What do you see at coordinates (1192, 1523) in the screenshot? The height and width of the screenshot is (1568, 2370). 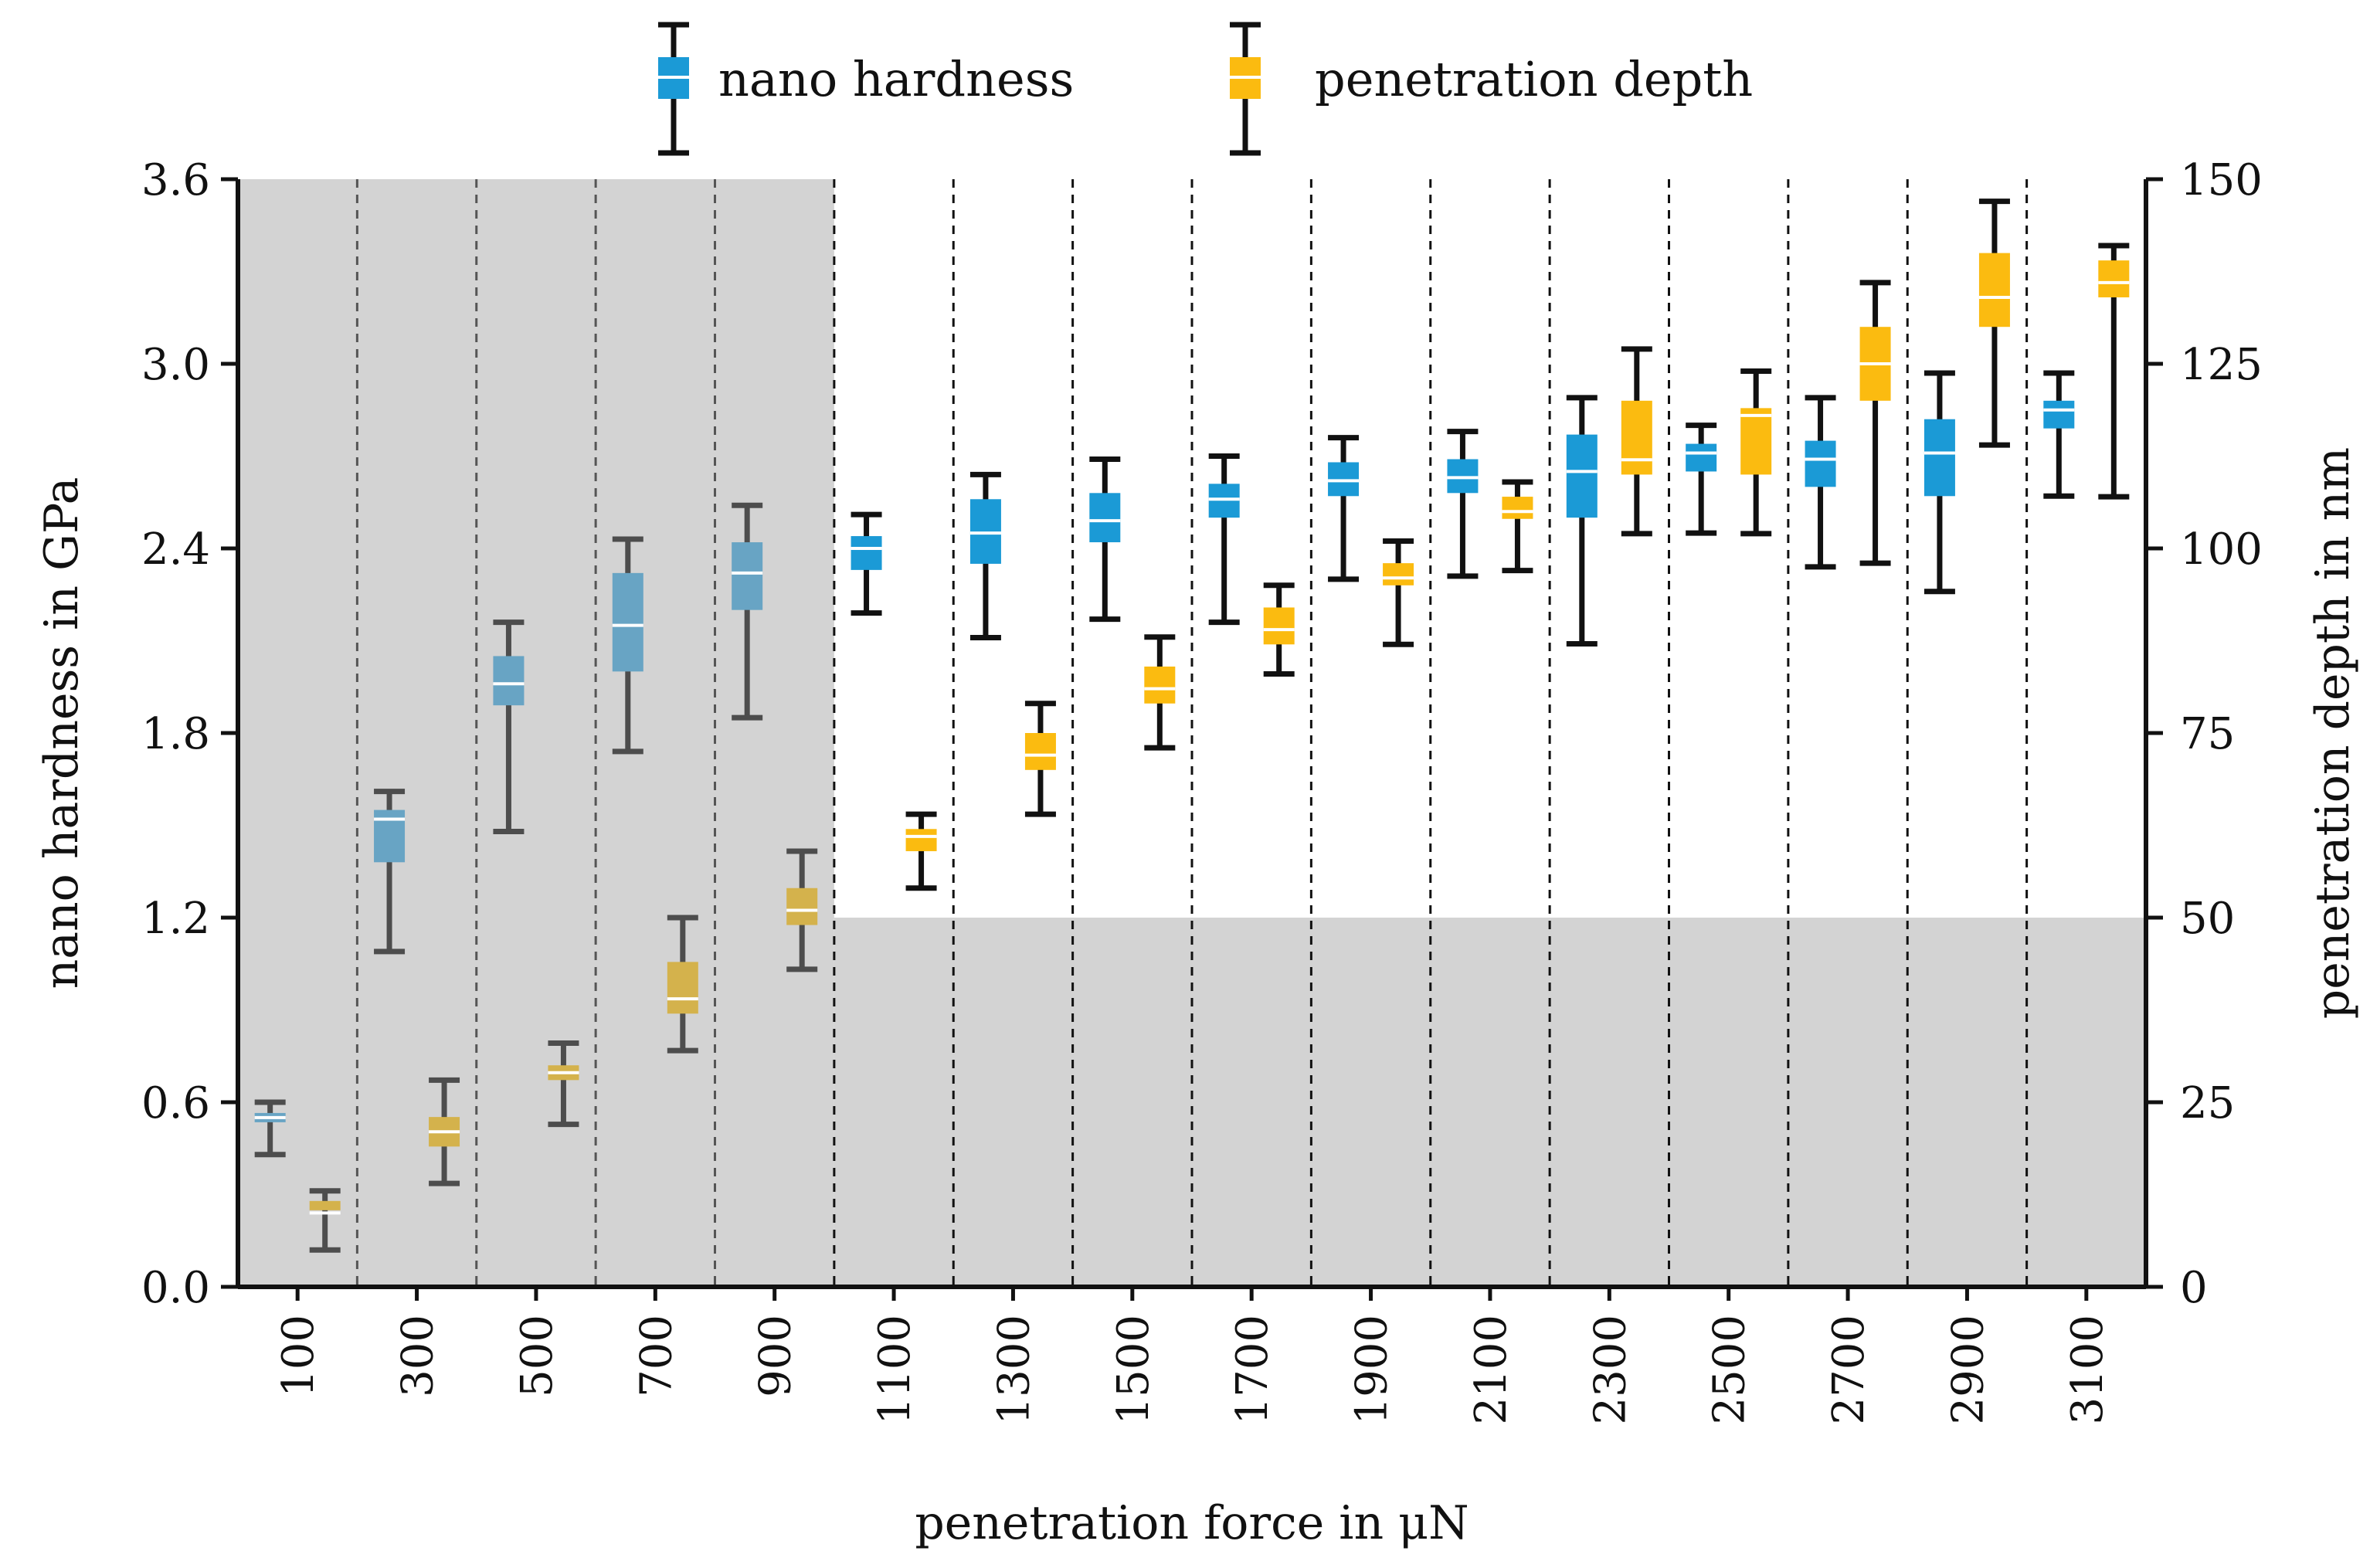 I see `x-axis-title: penetration force in μN` at bounding box center [1192, 1523].